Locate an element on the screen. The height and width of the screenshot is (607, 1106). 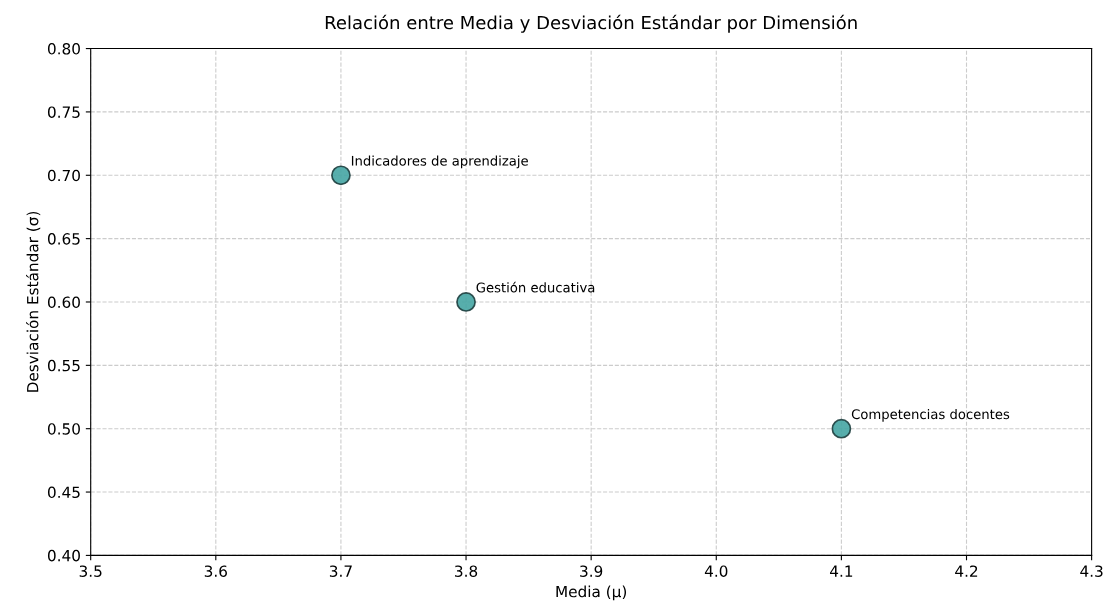
x-tick-label: 3.6 is located at coordinates (215, 571).